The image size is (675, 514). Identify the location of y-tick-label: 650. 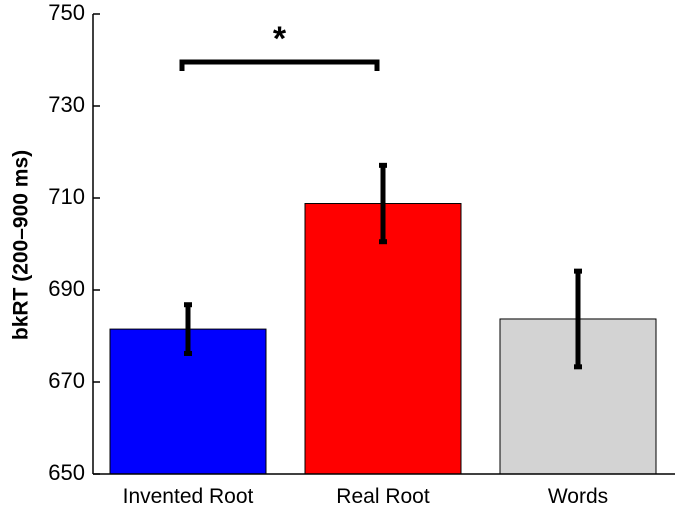
(66, 472).